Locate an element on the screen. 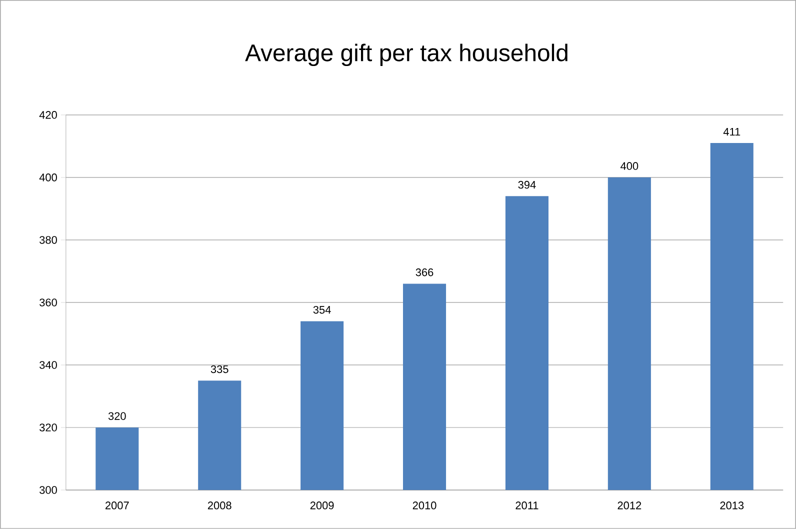 This screenshot has width=796, height=529. data-label: 354 is located at coordinates (322, 310).